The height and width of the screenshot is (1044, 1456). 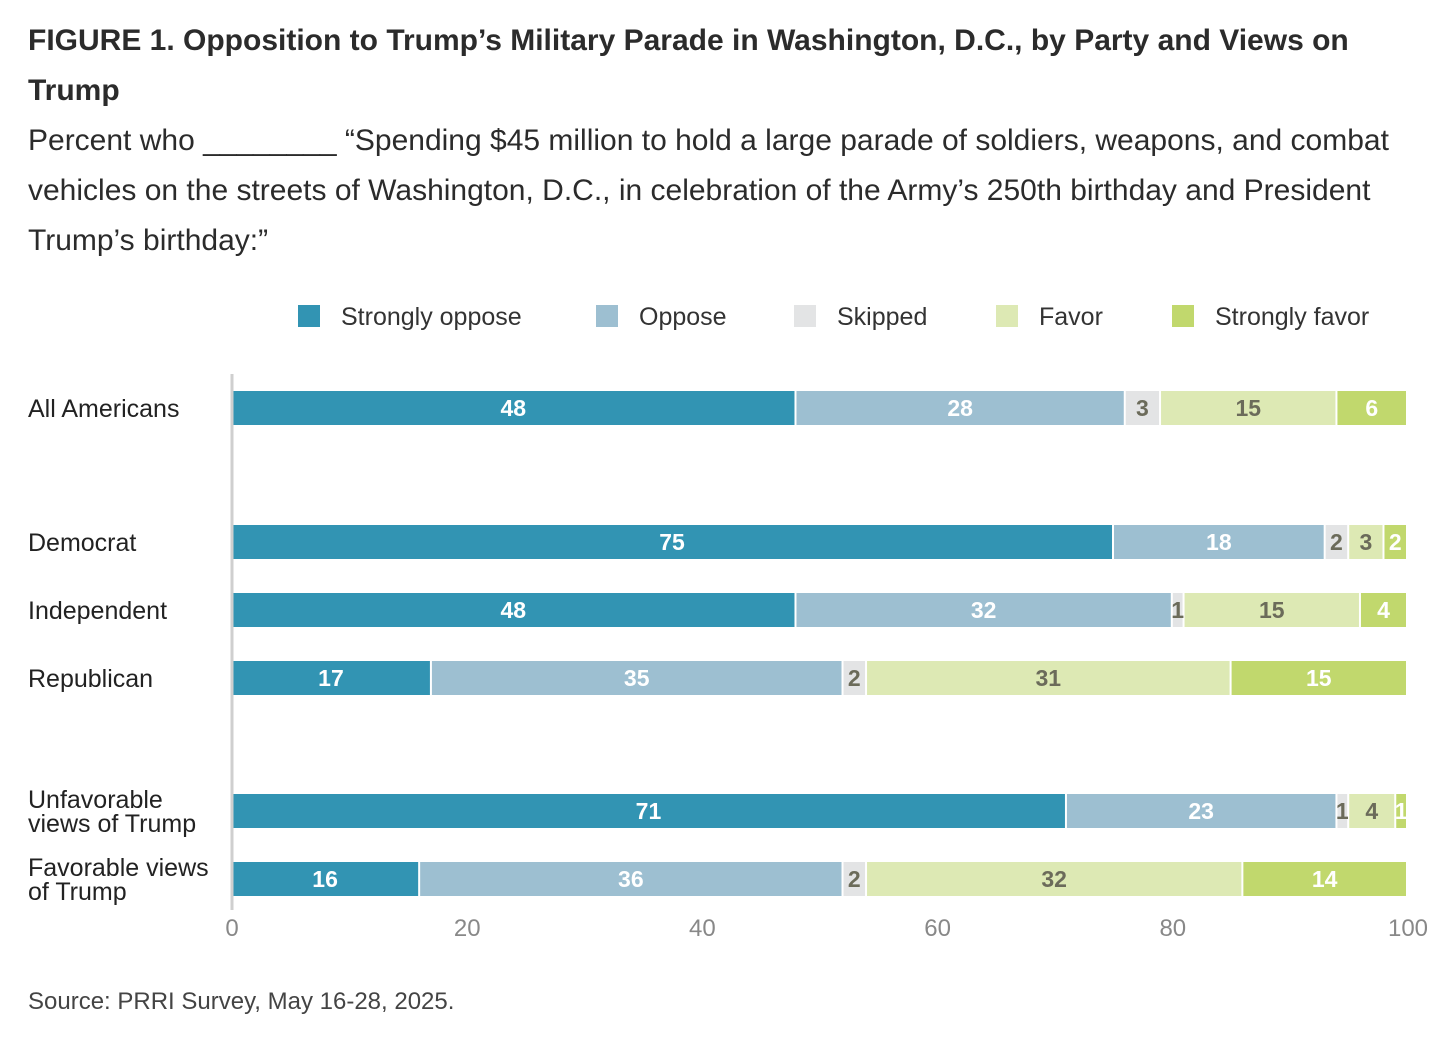 What do you see at coordinates (702, 928) in the screenshot?
I see `x-tick-label: 40` at bounding box center [702, 928].